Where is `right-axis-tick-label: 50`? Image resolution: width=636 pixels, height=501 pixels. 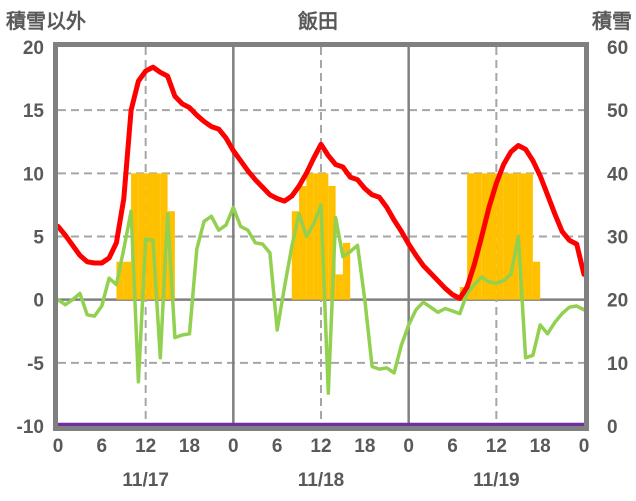 right-axis-tick-label: 50 is located at coordinates (617, 111).